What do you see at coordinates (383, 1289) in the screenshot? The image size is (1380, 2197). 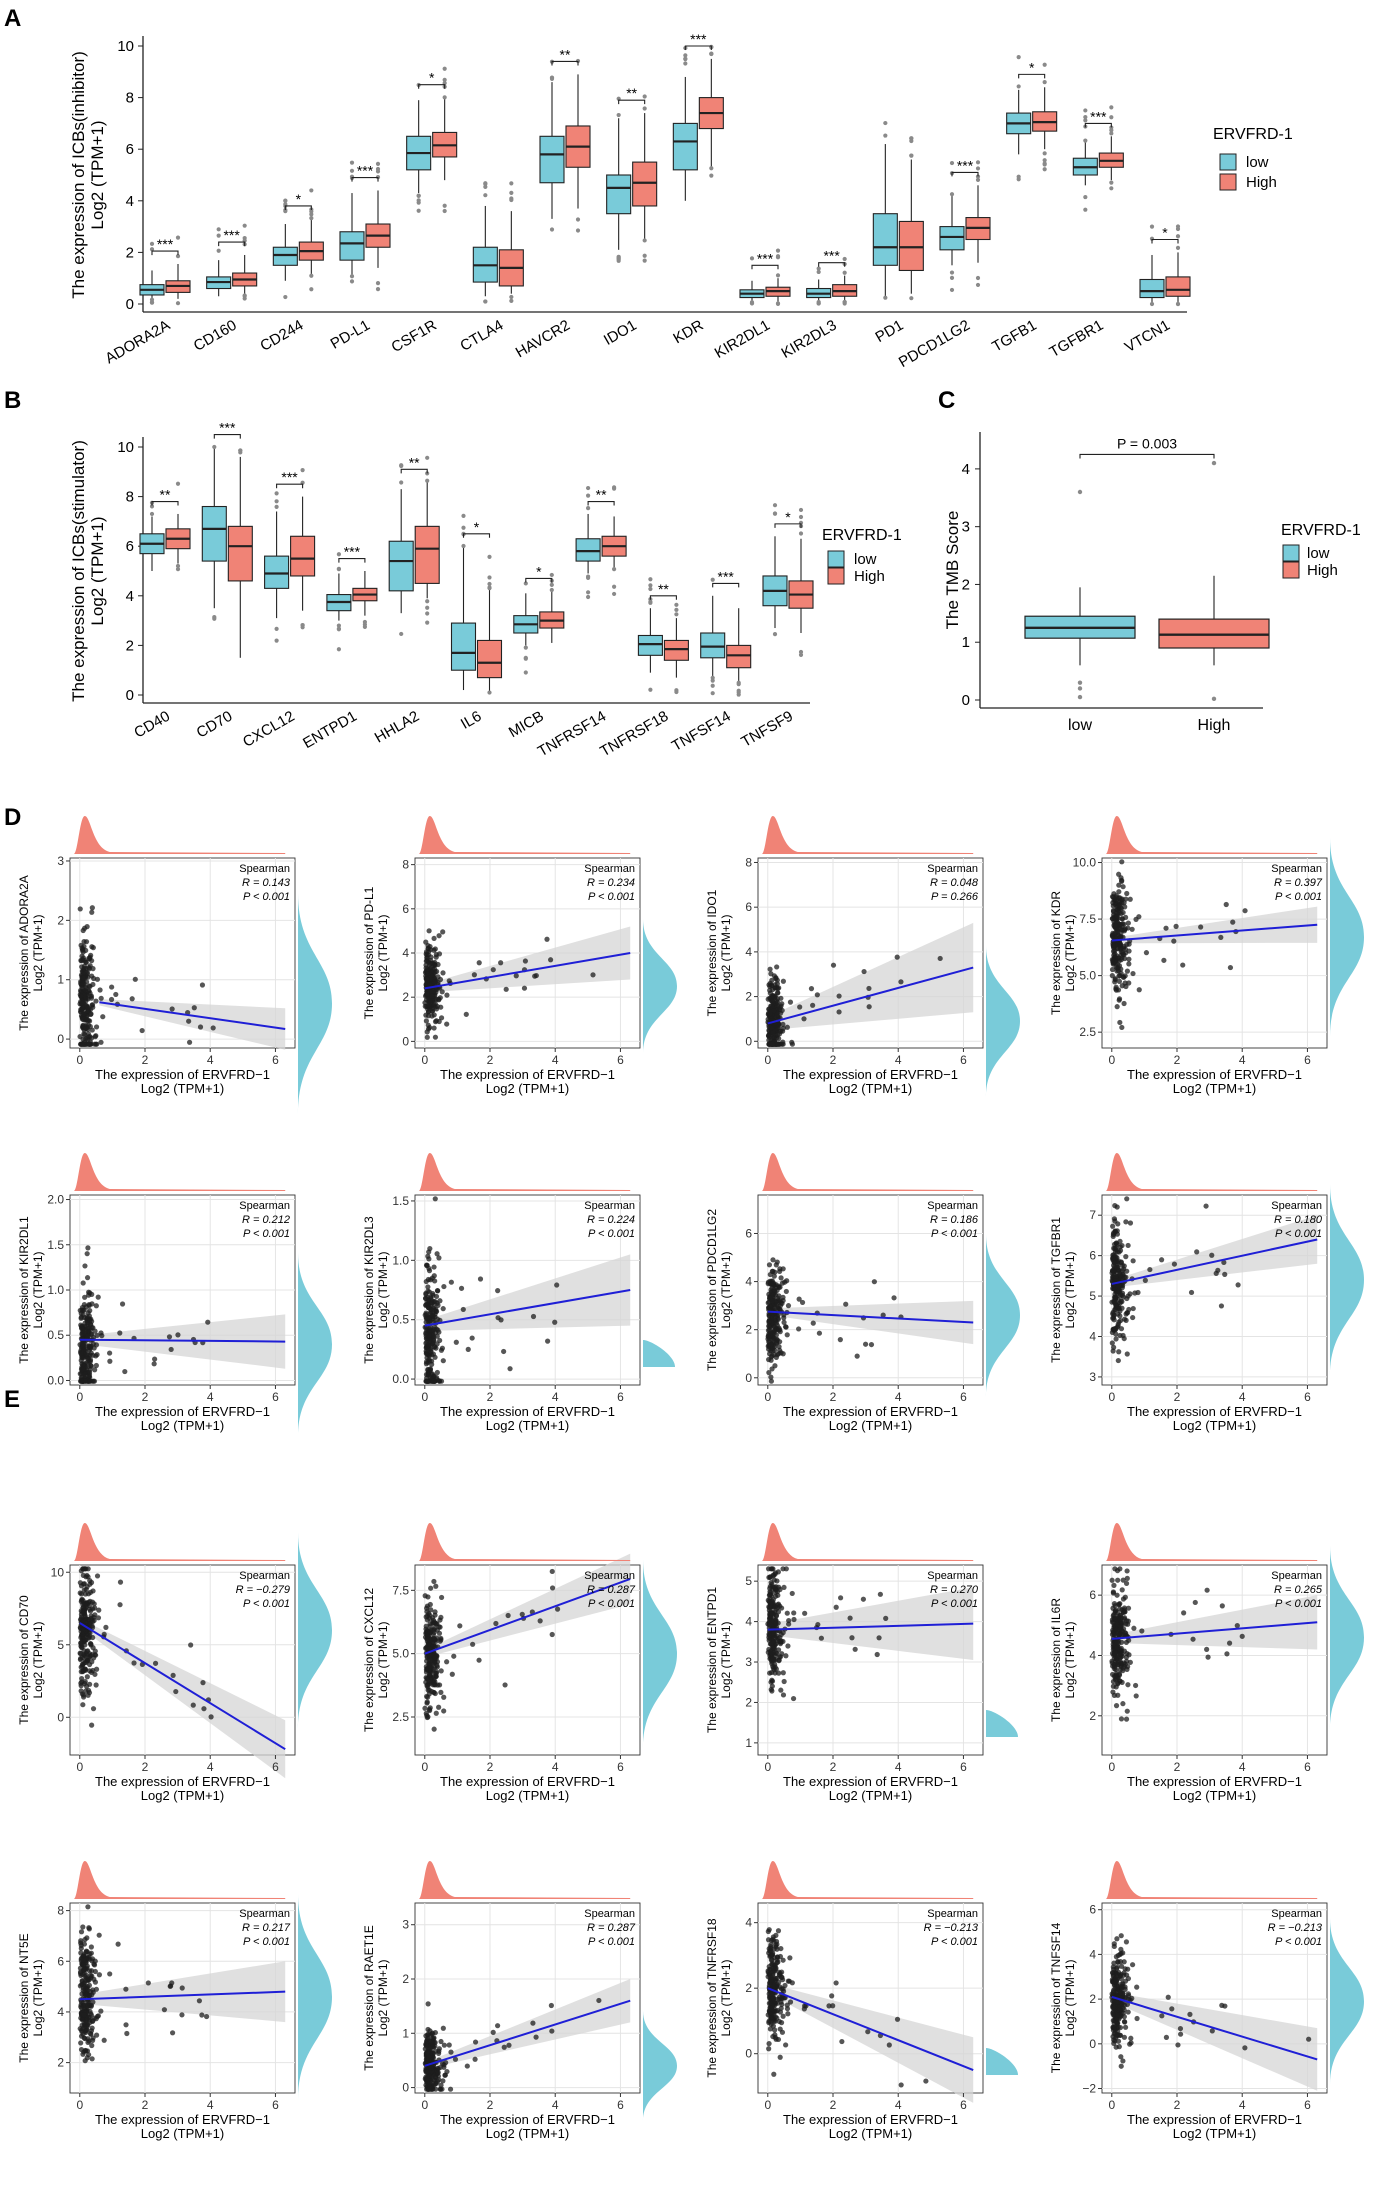 I see `y-axis-subtitle: Log2 (TPM+1)` at bounding box center [383, 1289].